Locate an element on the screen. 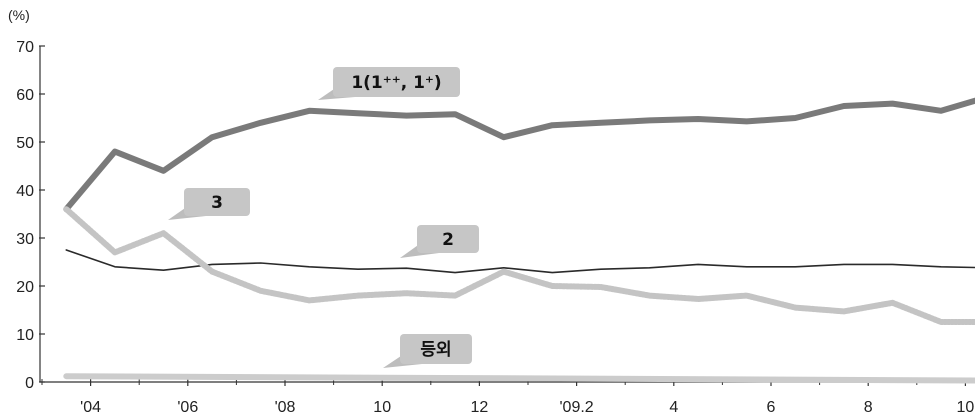 The height and width of the screenshot is (419, 975). y-tick-label: 60 is located at coordinates (25, 95).